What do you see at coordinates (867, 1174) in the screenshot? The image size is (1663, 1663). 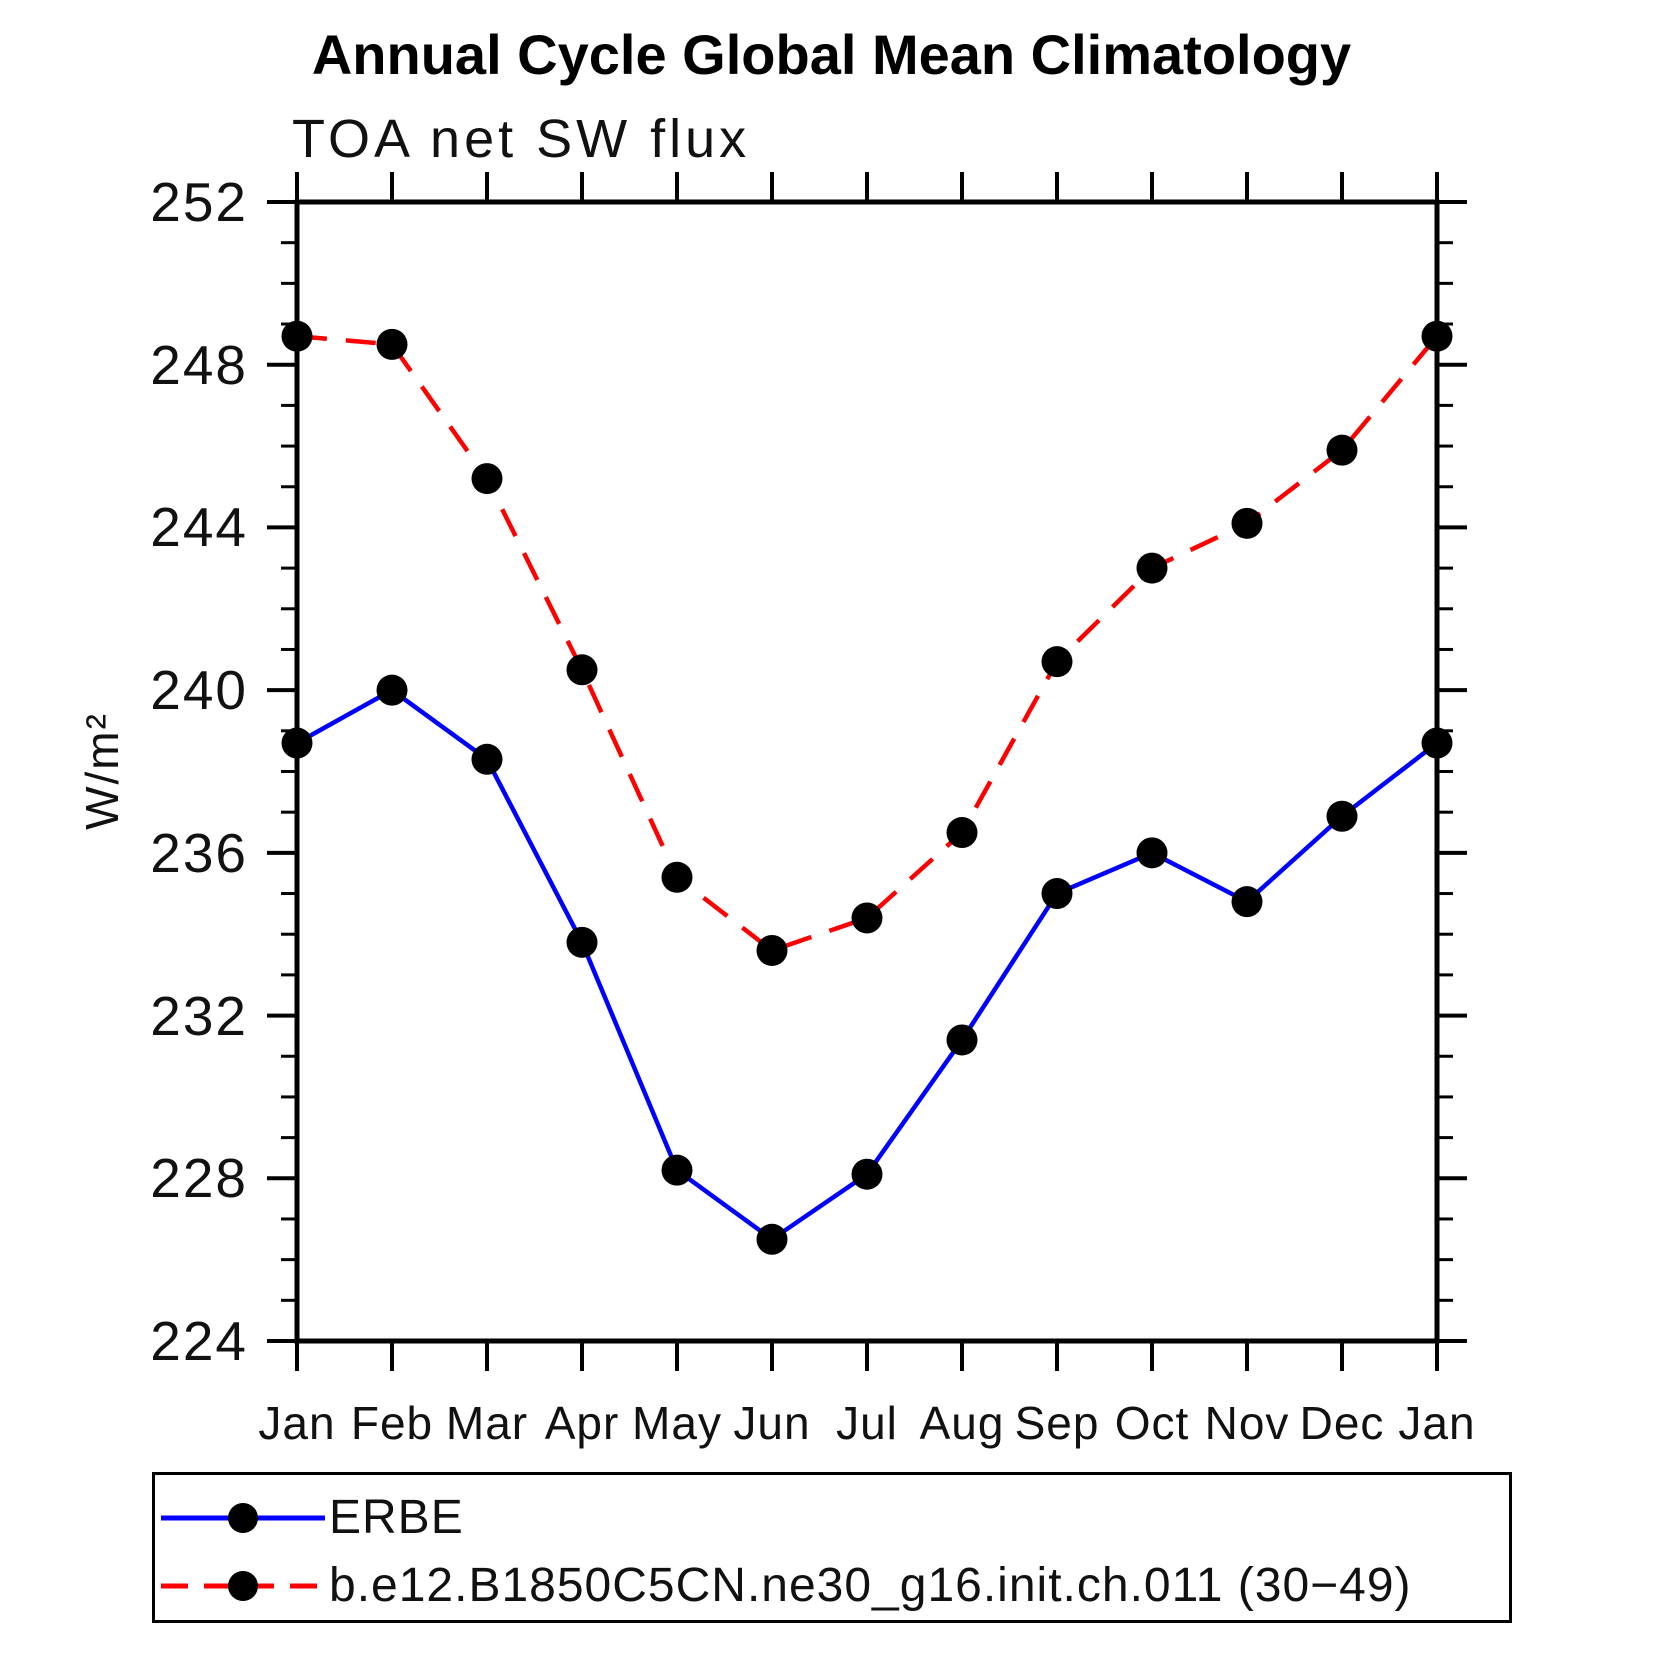 I see `data-point-0-Jul` at bounding box center [867, 1174].